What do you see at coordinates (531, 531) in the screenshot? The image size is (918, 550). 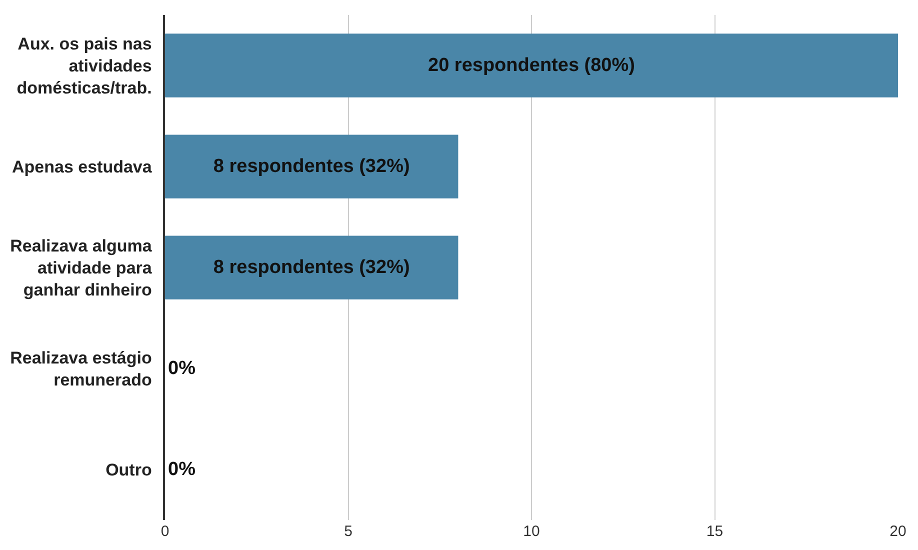 I see `x-tick-label: 10` at bounding box center [531, 531].